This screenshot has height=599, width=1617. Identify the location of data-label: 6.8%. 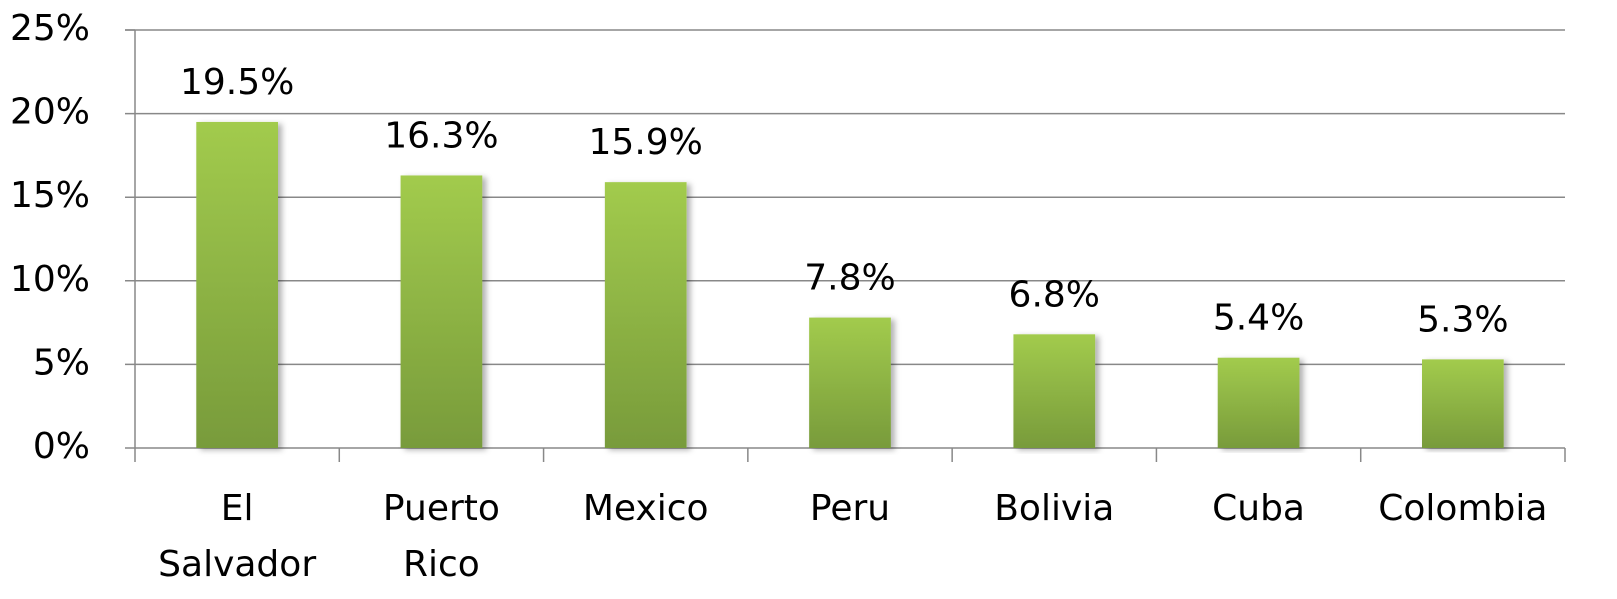
(1054, 294).